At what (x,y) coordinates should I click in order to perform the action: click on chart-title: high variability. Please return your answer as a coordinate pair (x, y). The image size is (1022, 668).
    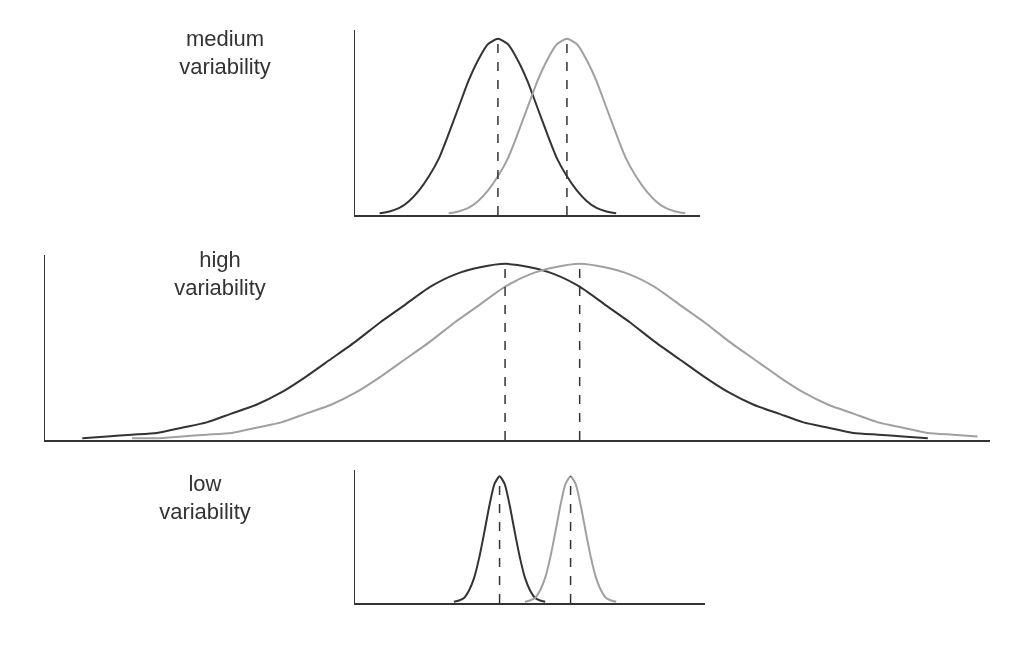
    Looking at the image, I should click on (220, 274).